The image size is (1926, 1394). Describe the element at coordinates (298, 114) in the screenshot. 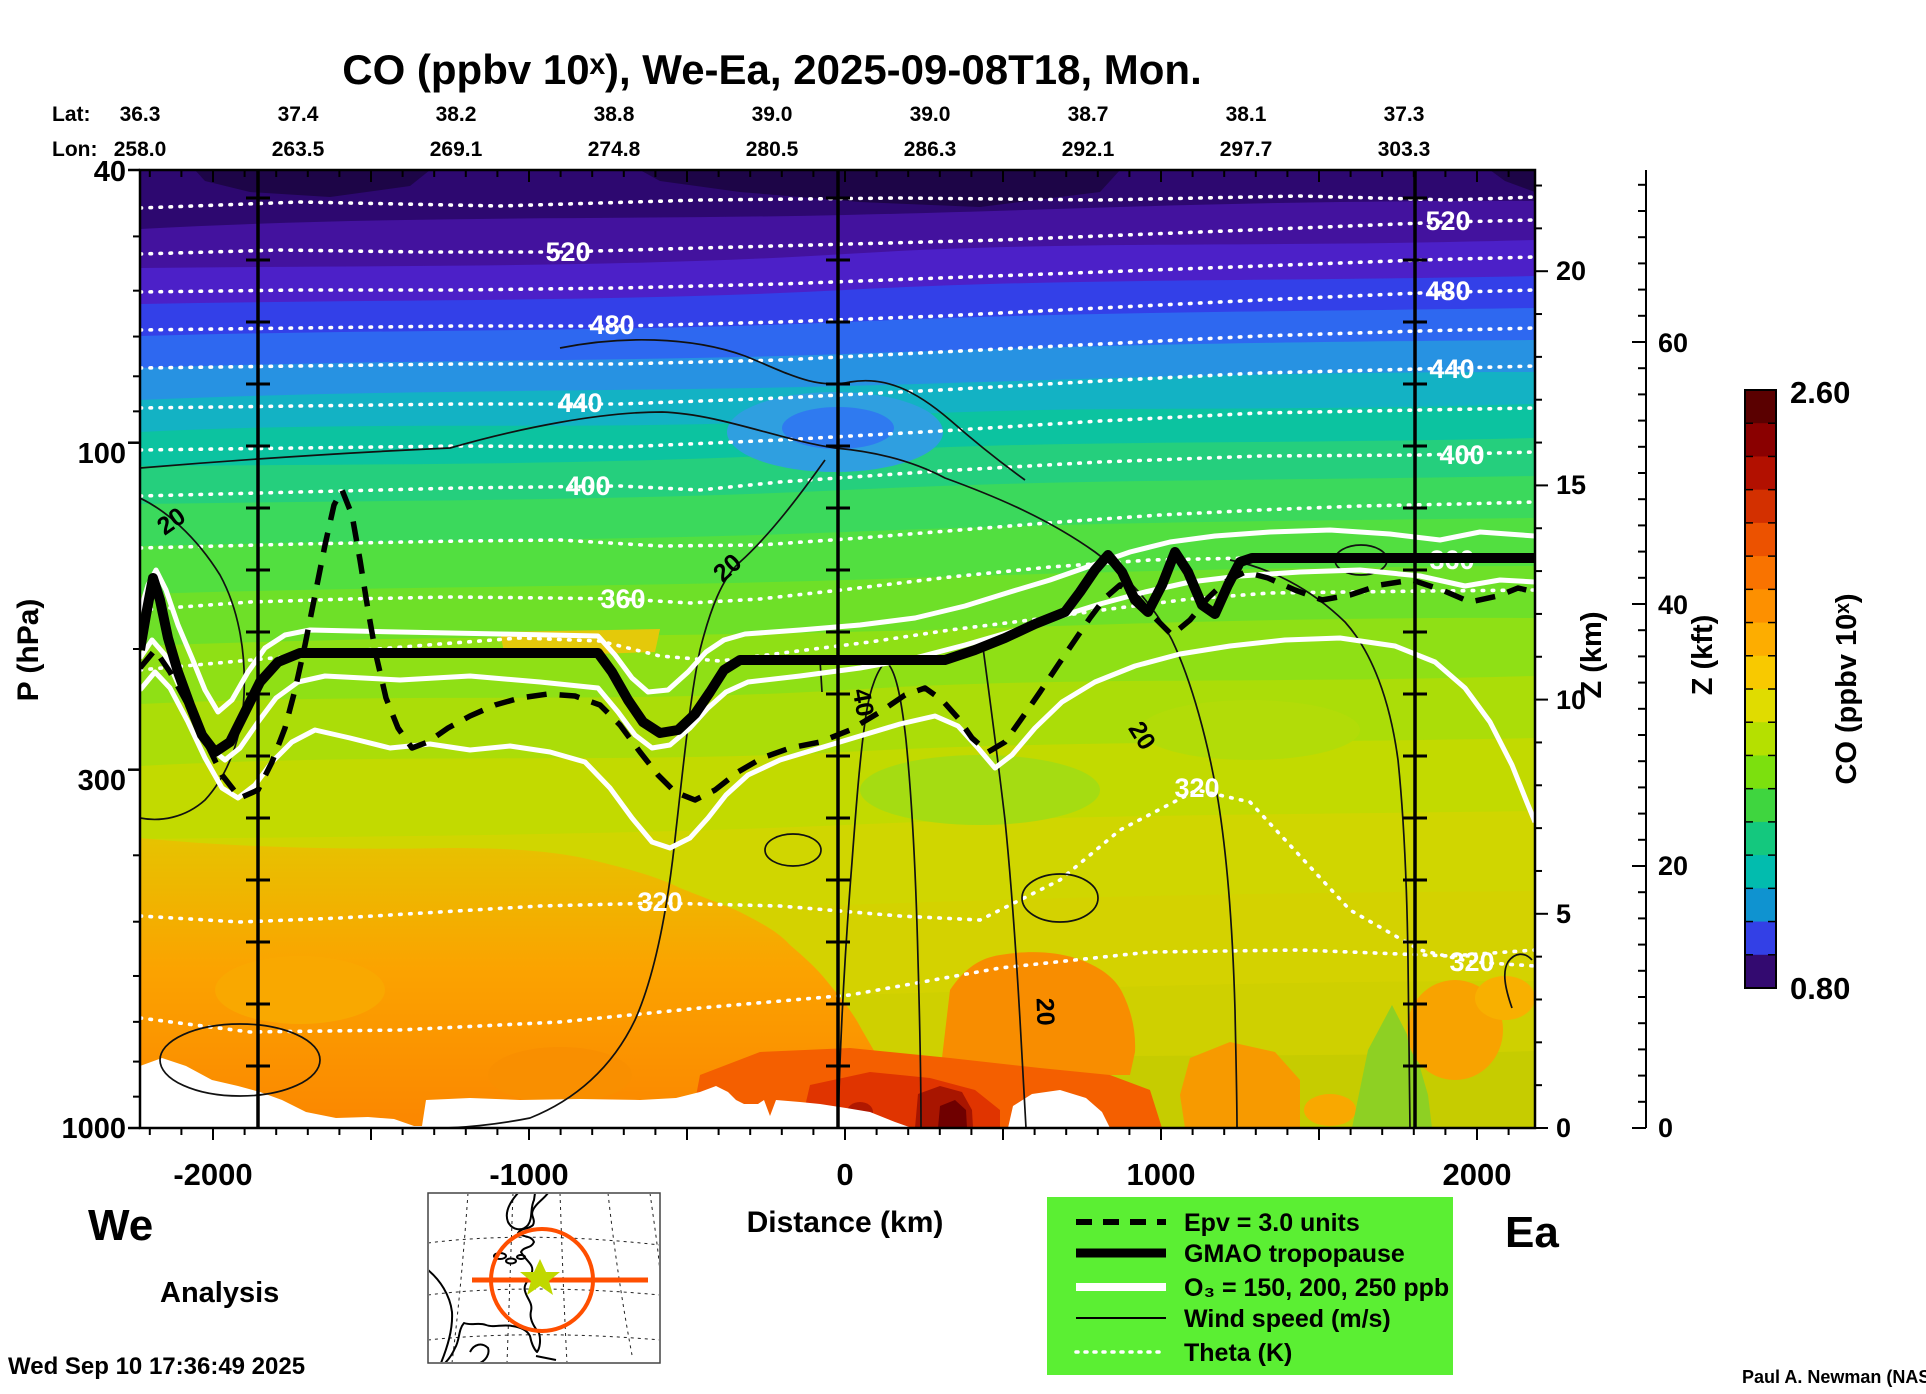

I see `lat-value: 37.4` at that location.